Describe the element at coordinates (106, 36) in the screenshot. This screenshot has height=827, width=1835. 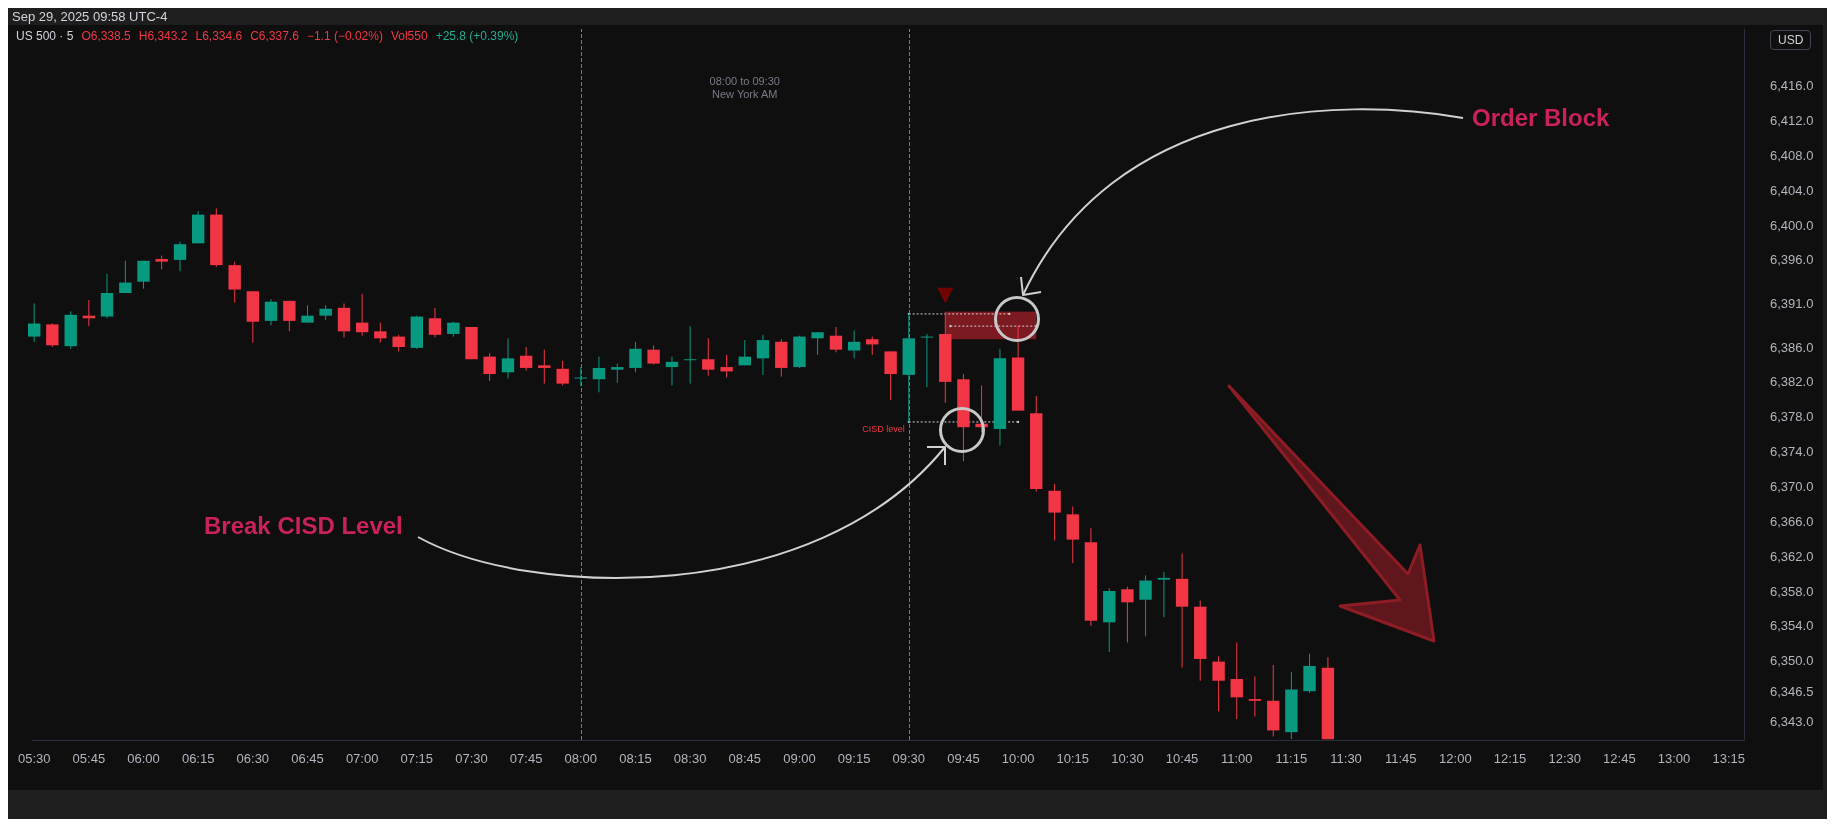
I see `annotation: O6,338.5` at that location.